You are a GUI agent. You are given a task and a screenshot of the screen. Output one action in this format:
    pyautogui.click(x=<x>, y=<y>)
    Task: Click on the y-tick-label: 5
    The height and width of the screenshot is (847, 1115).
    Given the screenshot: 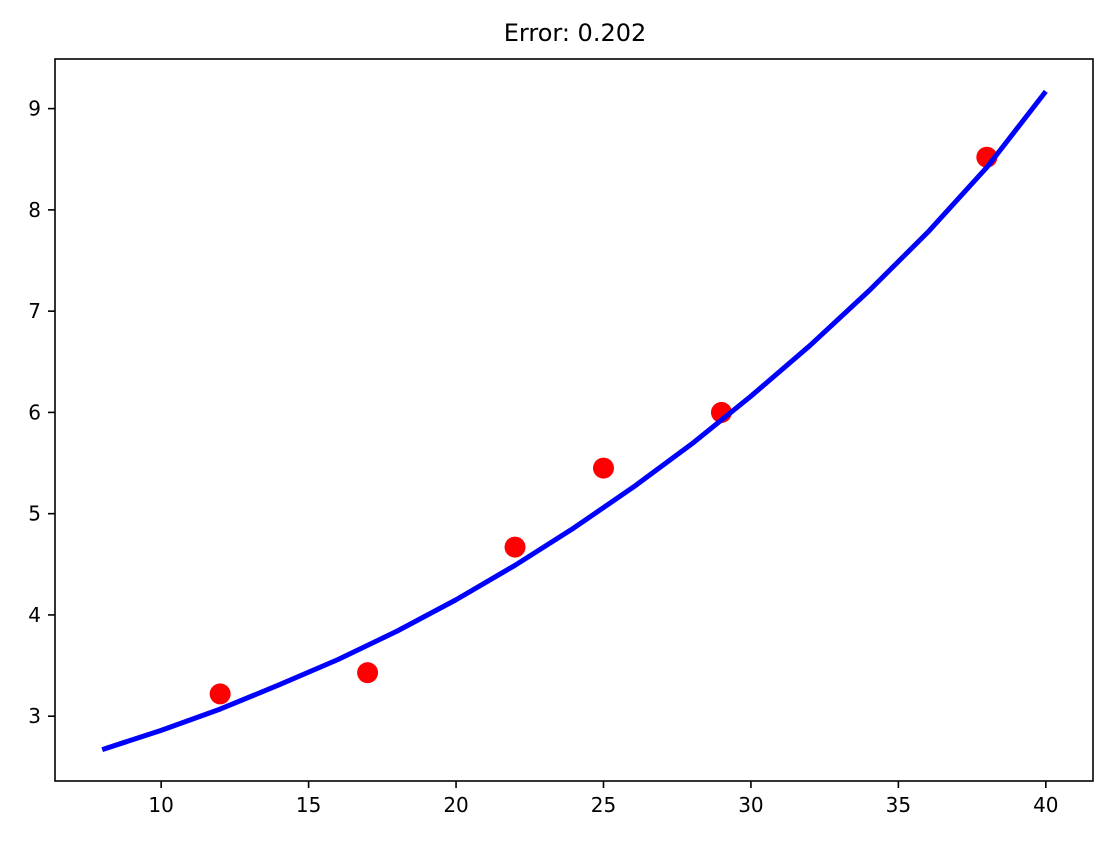 What is the action you would take?
    pyautogui.click(x=34, y=514)
    